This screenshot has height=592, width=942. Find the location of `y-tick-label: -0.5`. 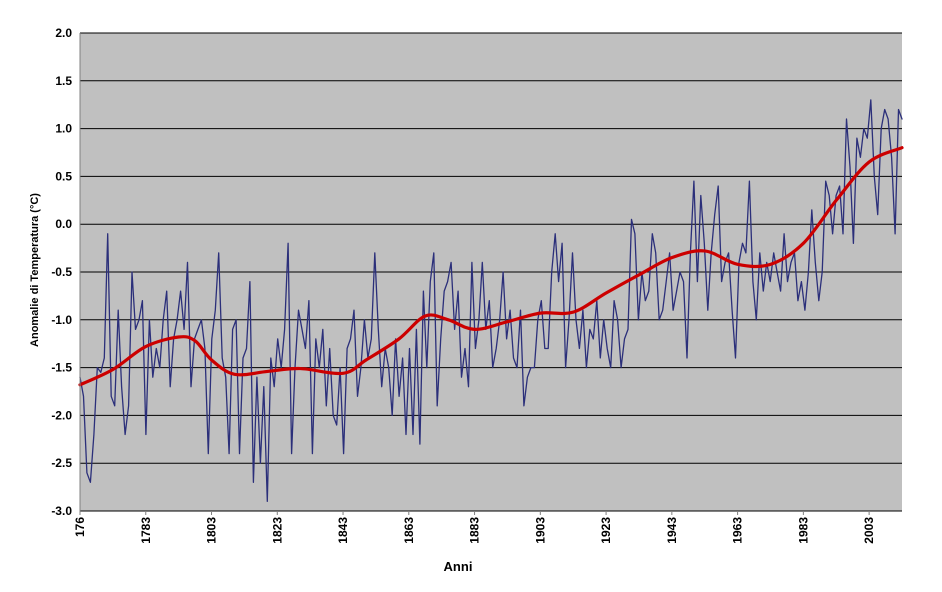

y-tick-label: -0.5 is located at coordinates (61, 272).